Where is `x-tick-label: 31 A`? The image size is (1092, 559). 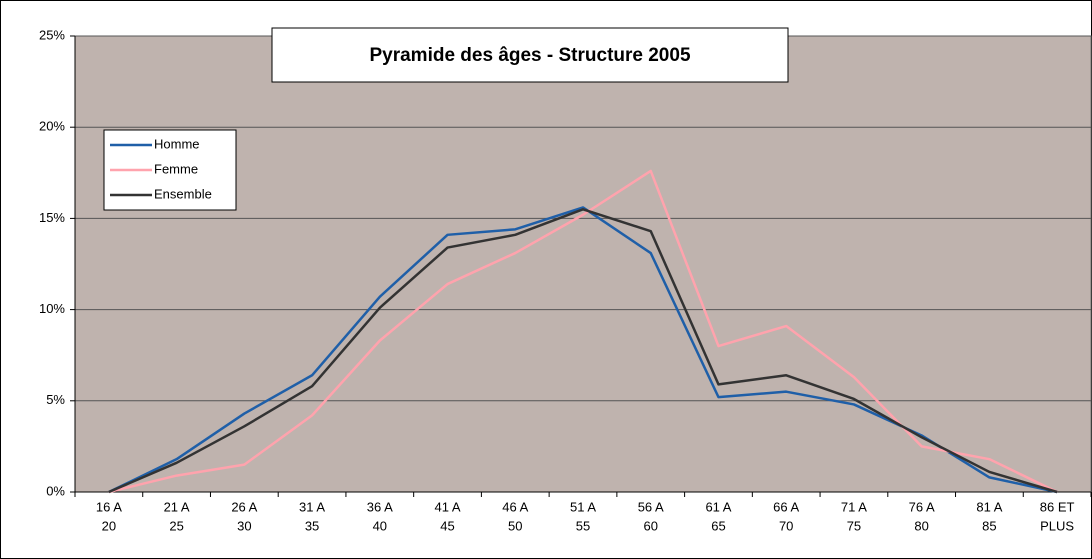 x-tick-label: 31 A is located at coordinates (312, 506).